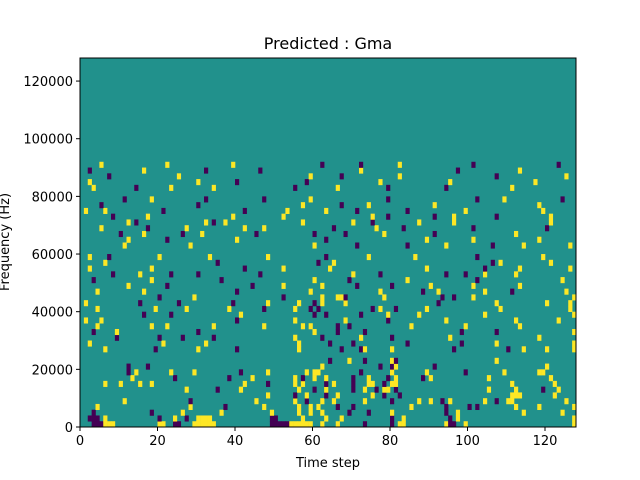 The width and height of the screenshot is (640, 480). What do you see at coordinates (48, 82) in the screenshot?
I see `y-tick-label: 120000` at bounding box center [48, 82].